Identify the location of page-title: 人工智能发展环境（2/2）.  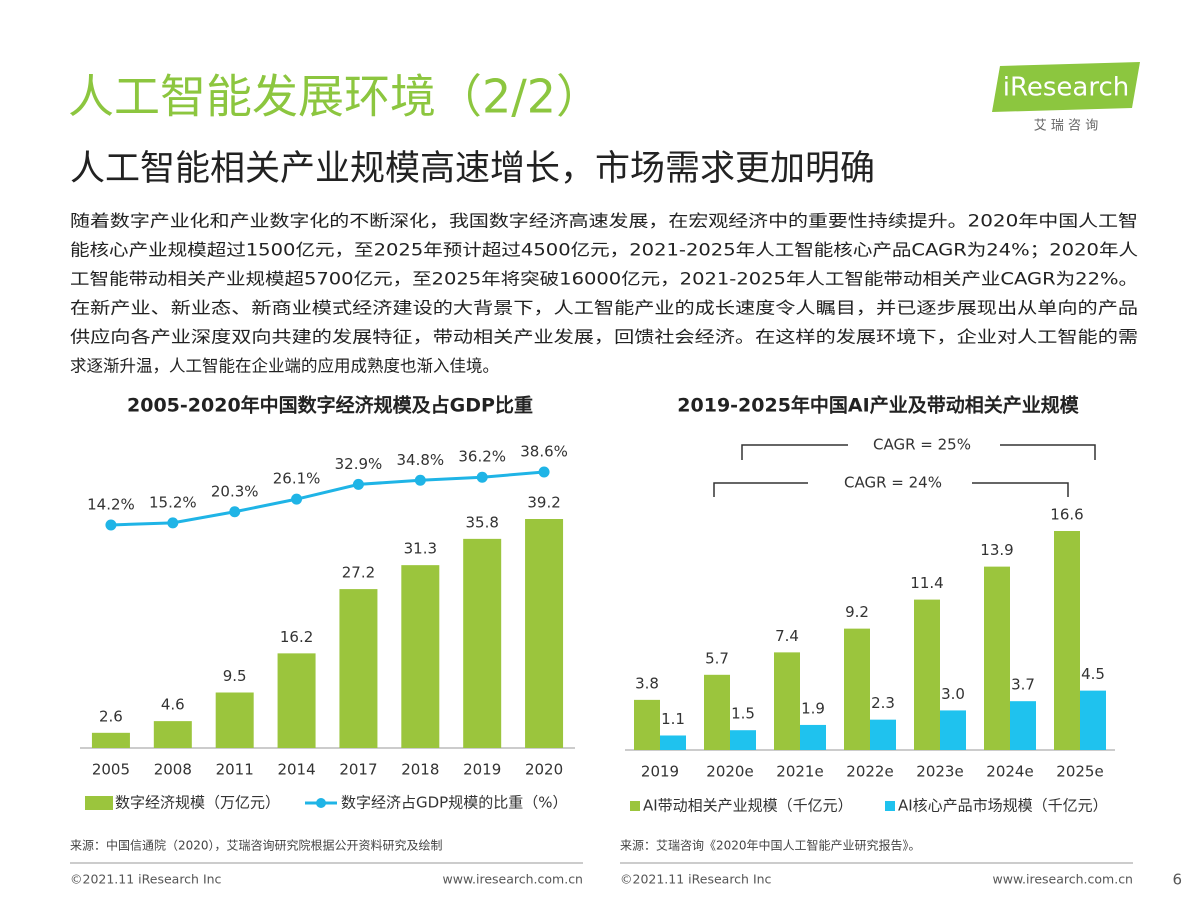
(335, 97).